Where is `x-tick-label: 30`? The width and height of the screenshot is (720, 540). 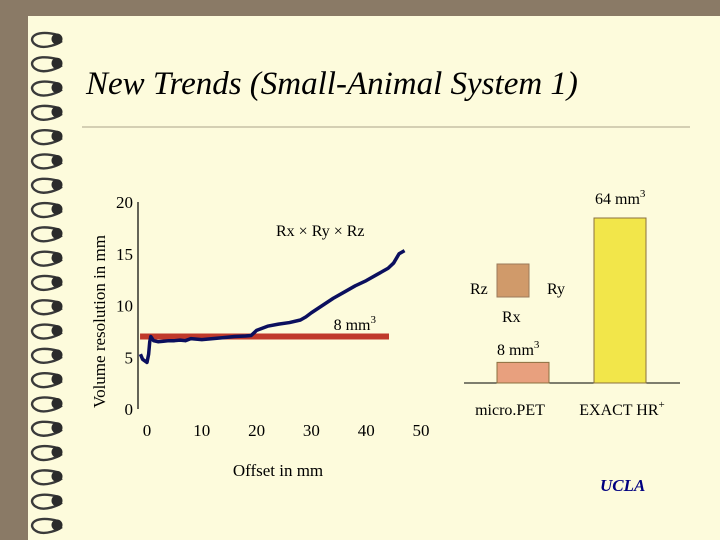
x-tick-label: 30 is located at coordinates (311, 430).